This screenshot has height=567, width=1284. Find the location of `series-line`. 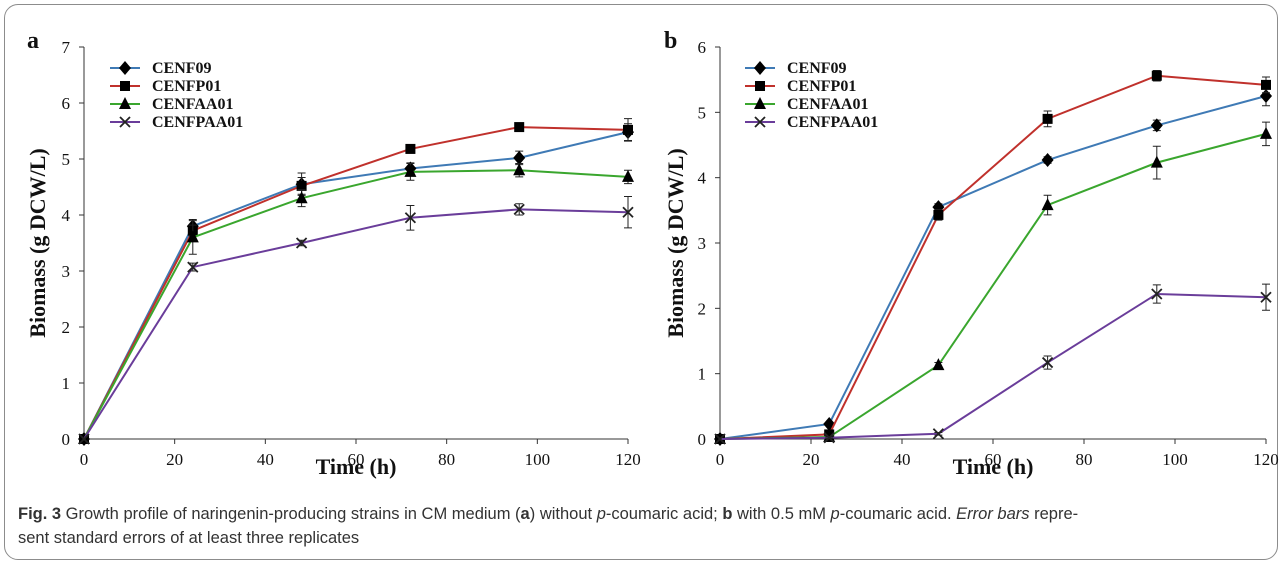

series-line is located at coordinates (993, 366).